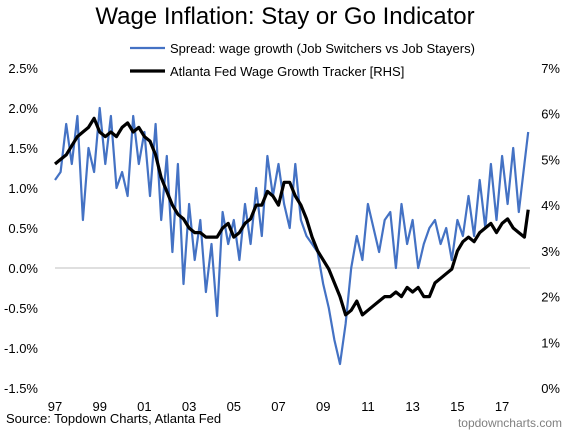  What do you see at coordinates (550, 68) in the screenshot?
I see `right-tick-label: 7%` at bounding box center [550, 68].